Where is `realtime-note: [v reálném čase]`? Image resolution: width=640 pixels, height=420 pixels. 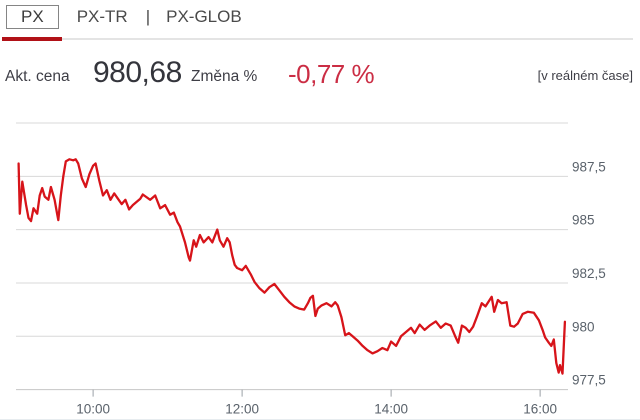 realtime-note: [v reálném čase] is located at coordinates (585, 75).